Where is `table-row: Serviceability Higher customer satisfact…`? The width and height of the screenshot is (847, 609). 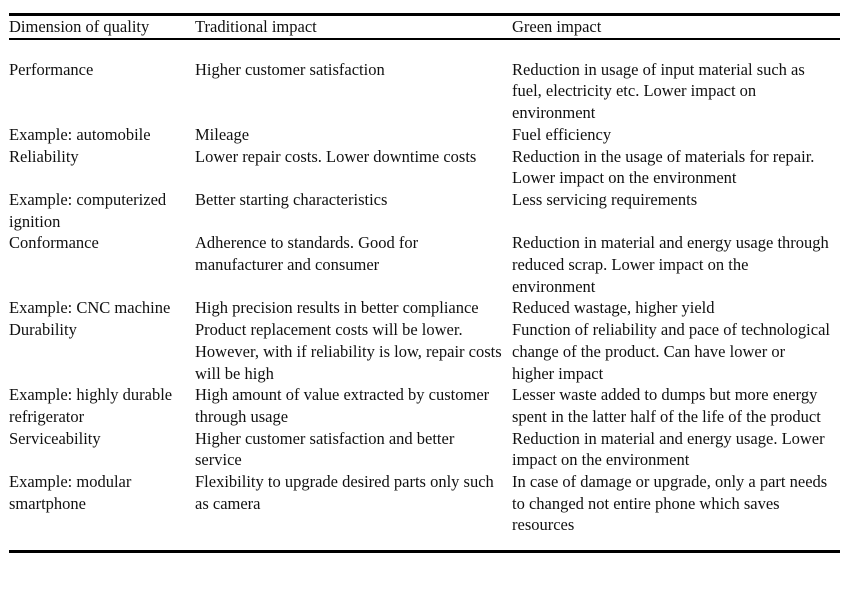 table-row: Serviceability Higher customer satisfact… is located at coordinates (424, 449).